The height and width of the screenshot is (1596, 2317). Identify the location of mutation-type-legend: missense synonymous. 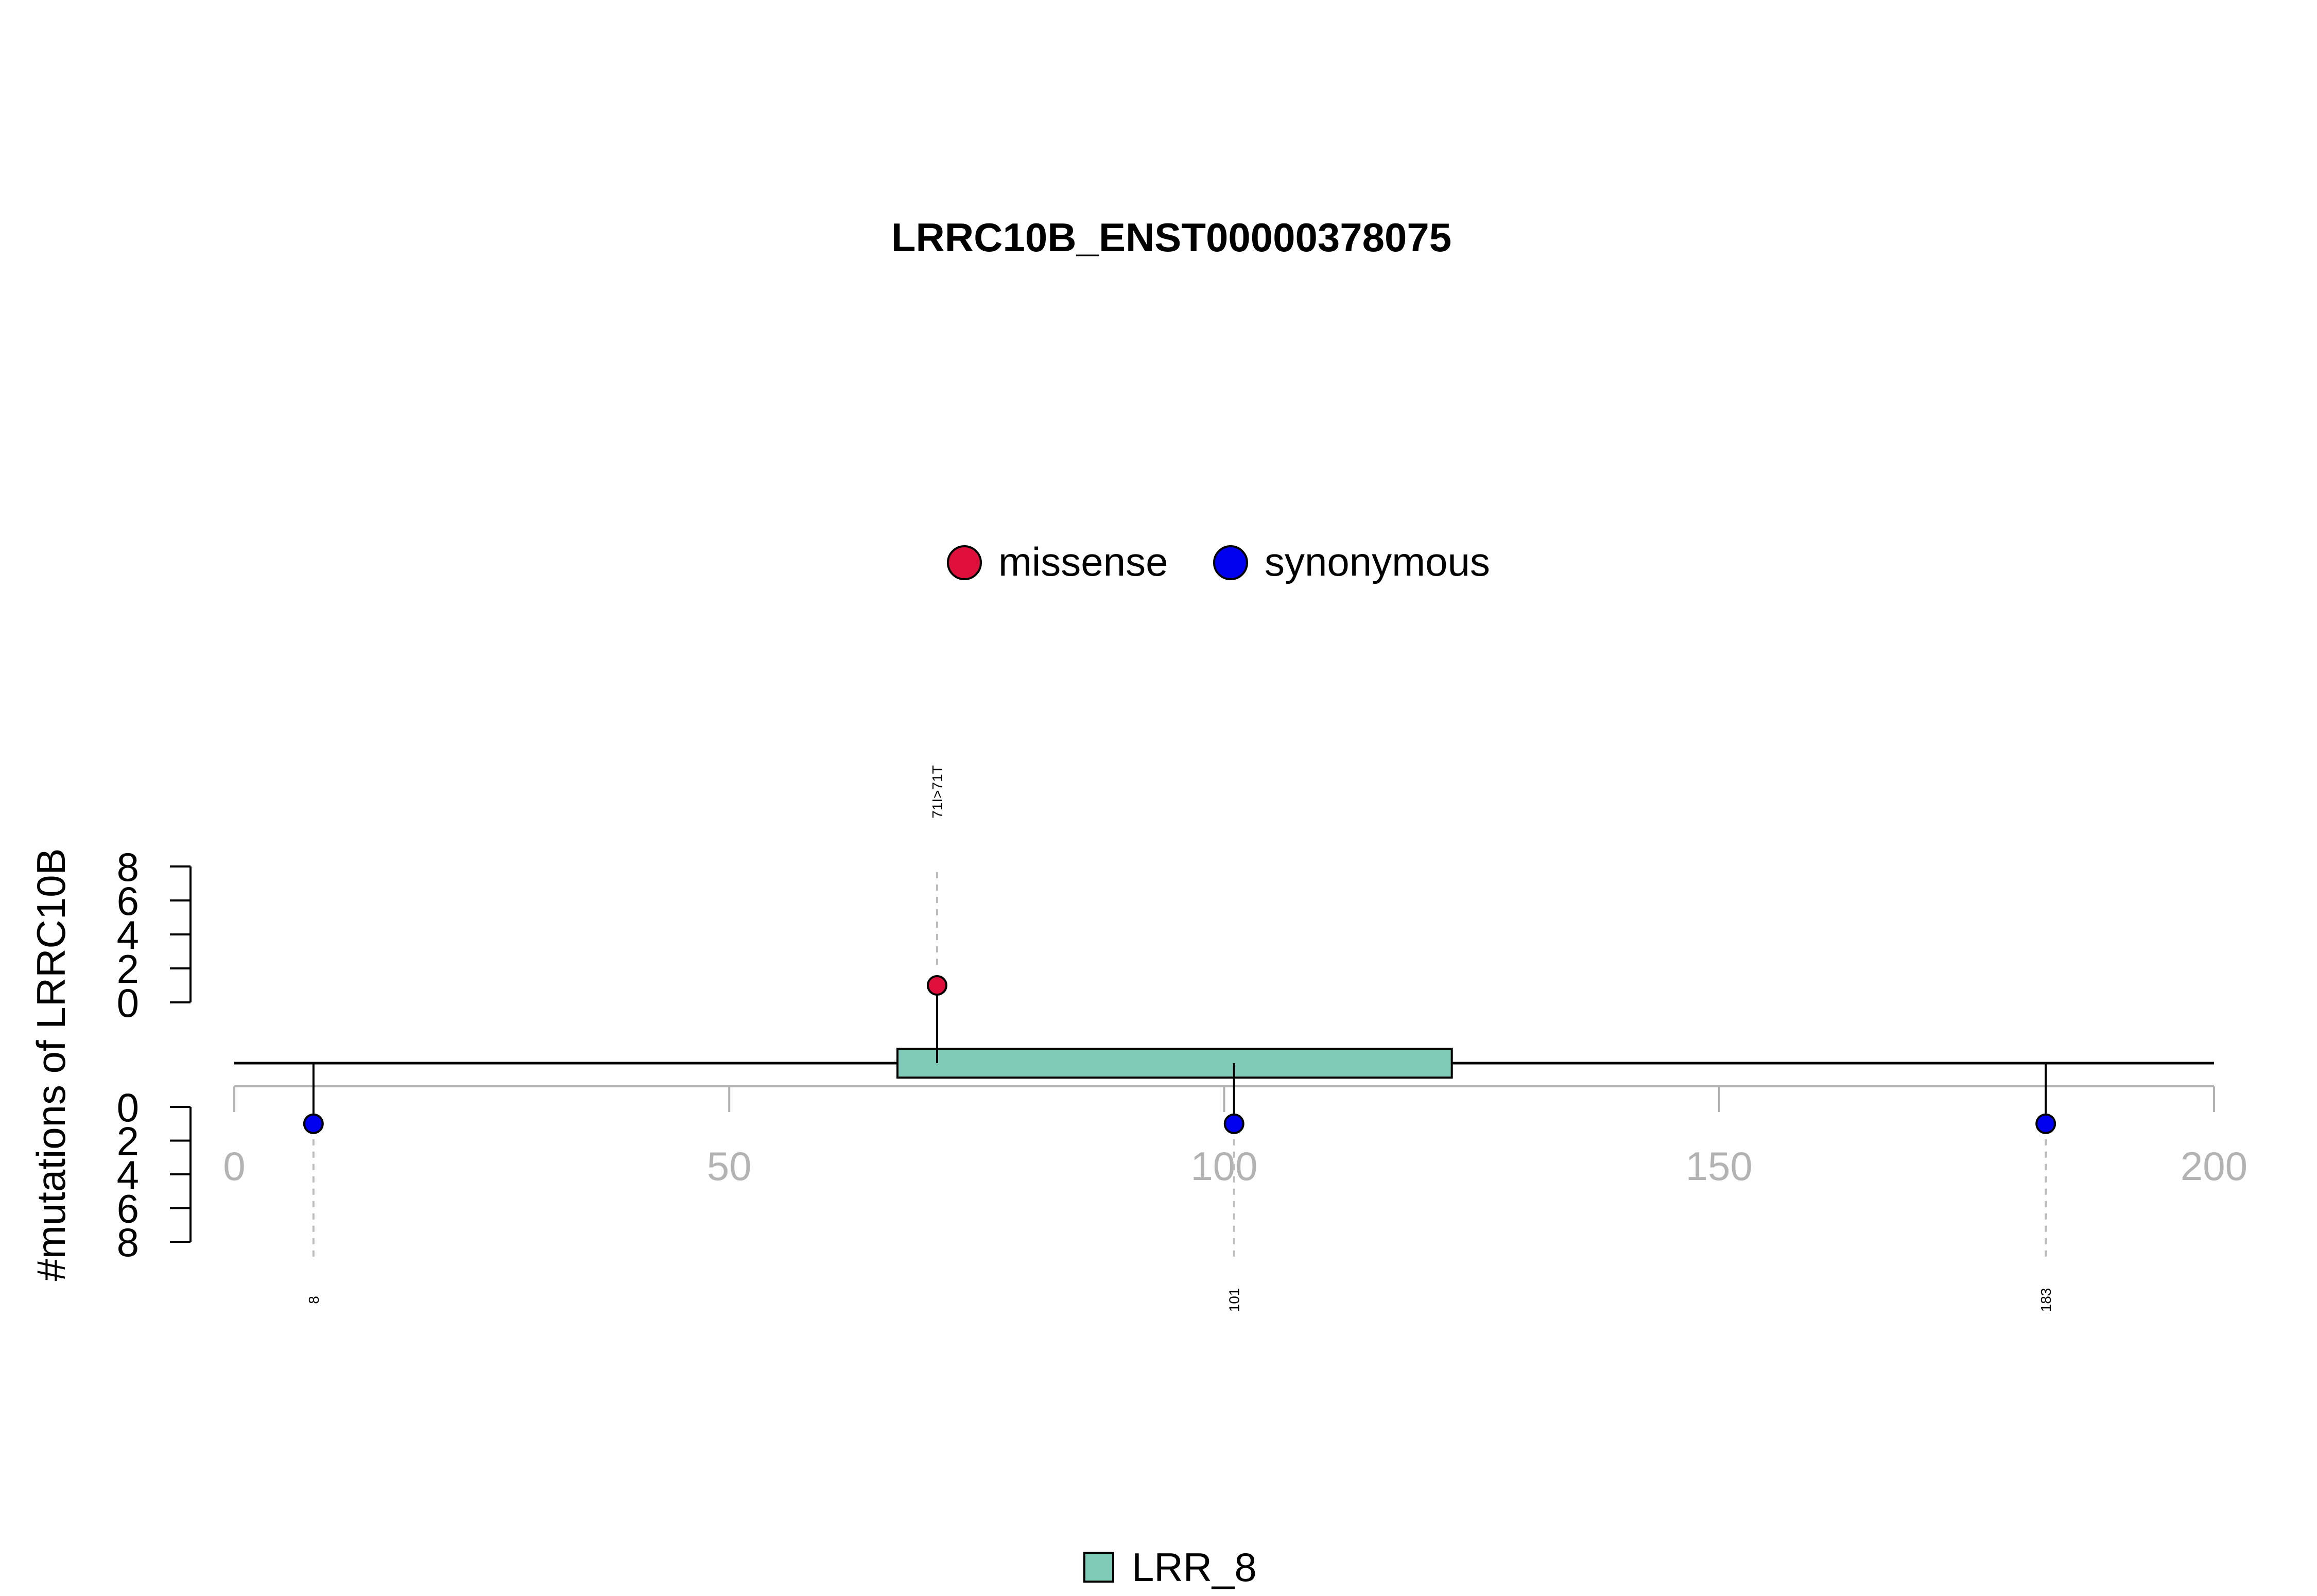
(1218, 561).